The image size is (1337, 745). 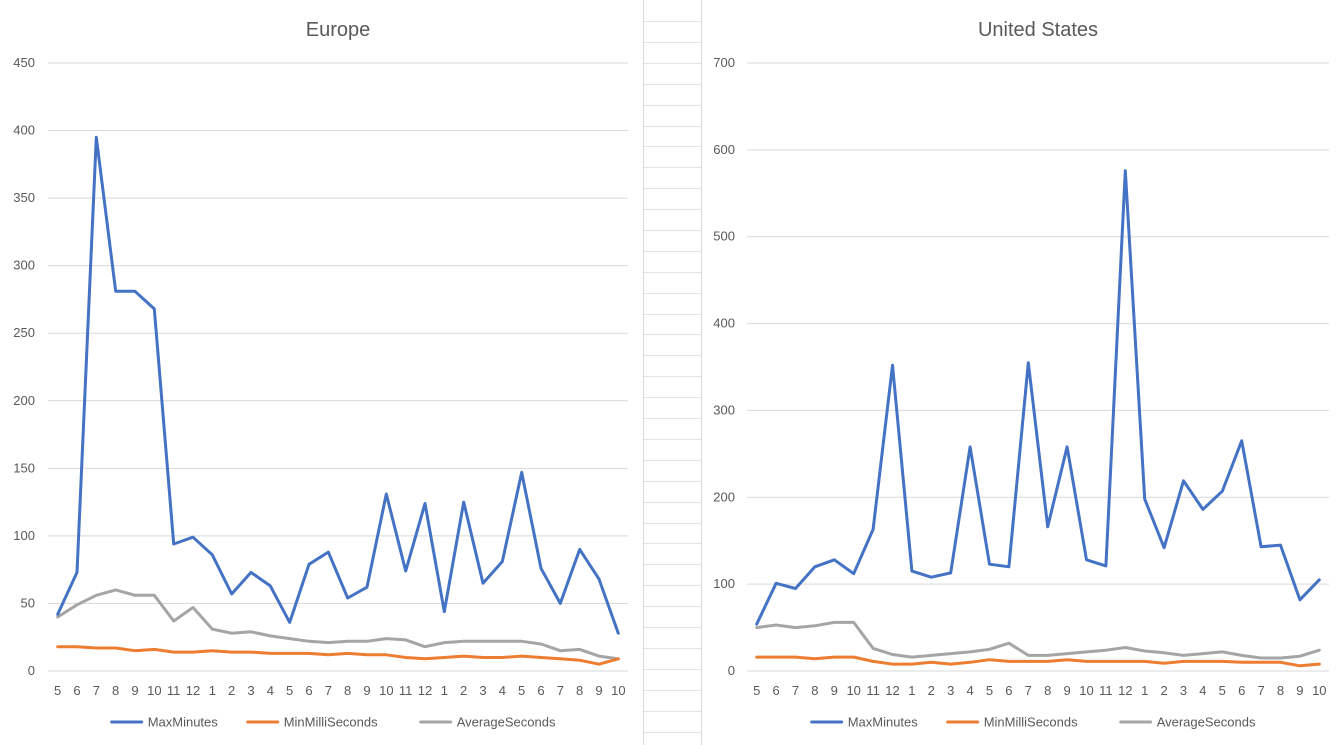 I want to click on legend-label-minmilliseconds: MinMilliSeconds, so click(x=1031, y=722).